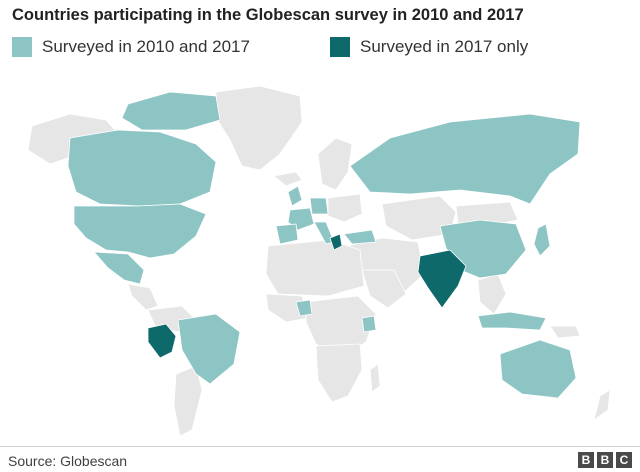 The height and width of the screenshot is (472, 640). Describe the element at coordinates (538, 369) in the screenshot. I see `australia` at that location.